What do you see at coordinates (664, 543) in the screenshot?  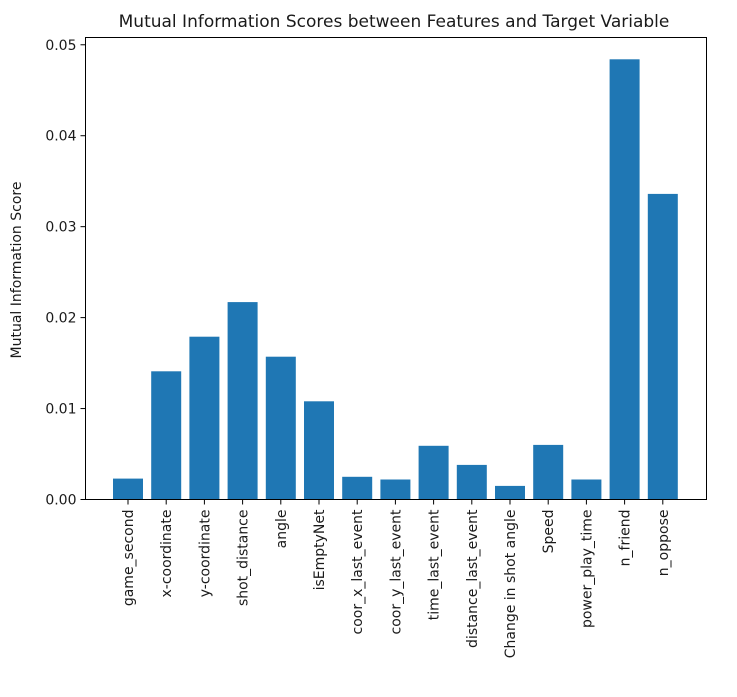 I see `x-tick-label: n_oppose` at bounding box center [664, 543].